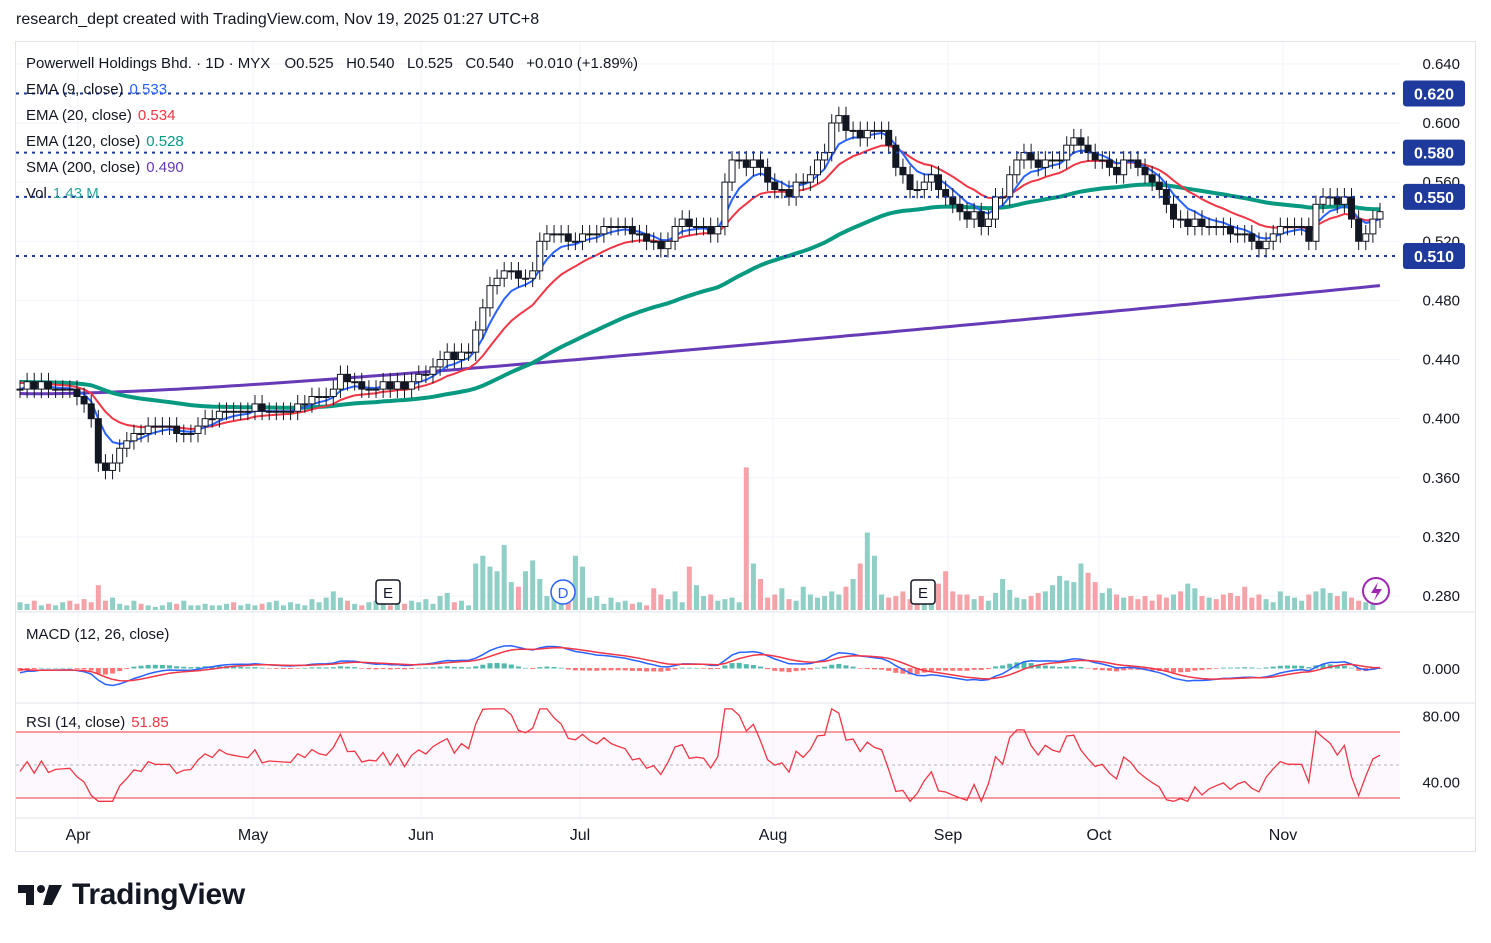  I want to click on legend-macd: MACD (12, 26, close), so click(97, 634).